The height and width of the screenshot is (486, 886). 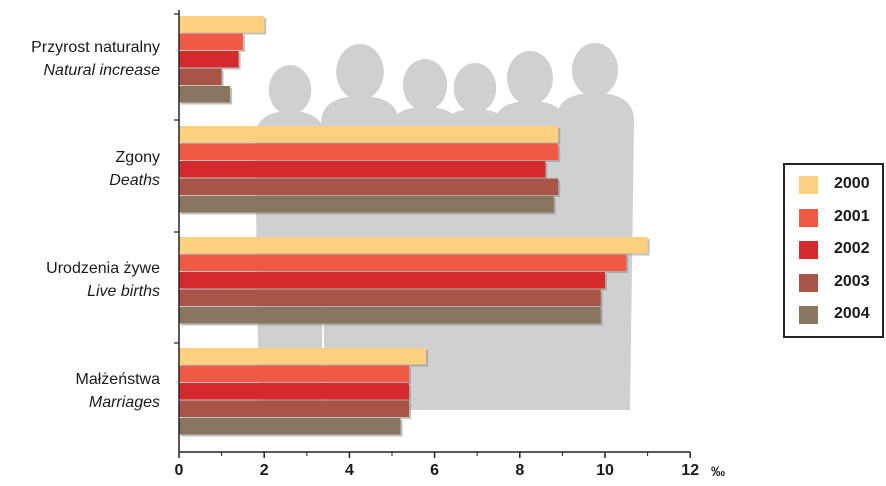 What do you see at coordinates (852, 248) in the screenshot?
I see `legend-label: 2002` at bounding box center [852, 248].